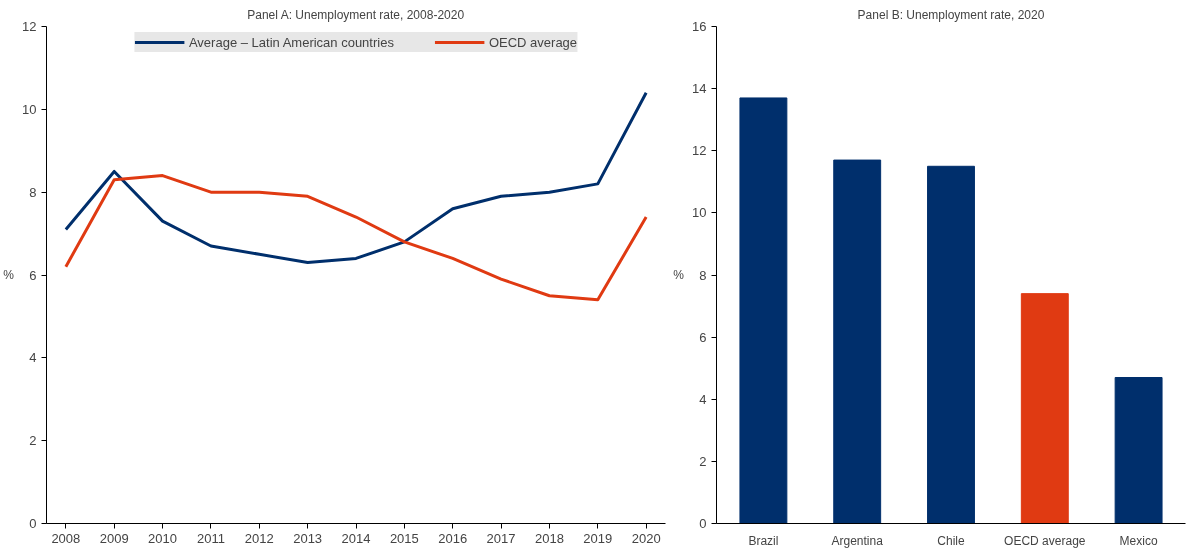  Describe the element at coordinates (453, 538) in the screenshot. I see `x-tick-label: 2016` at that location.